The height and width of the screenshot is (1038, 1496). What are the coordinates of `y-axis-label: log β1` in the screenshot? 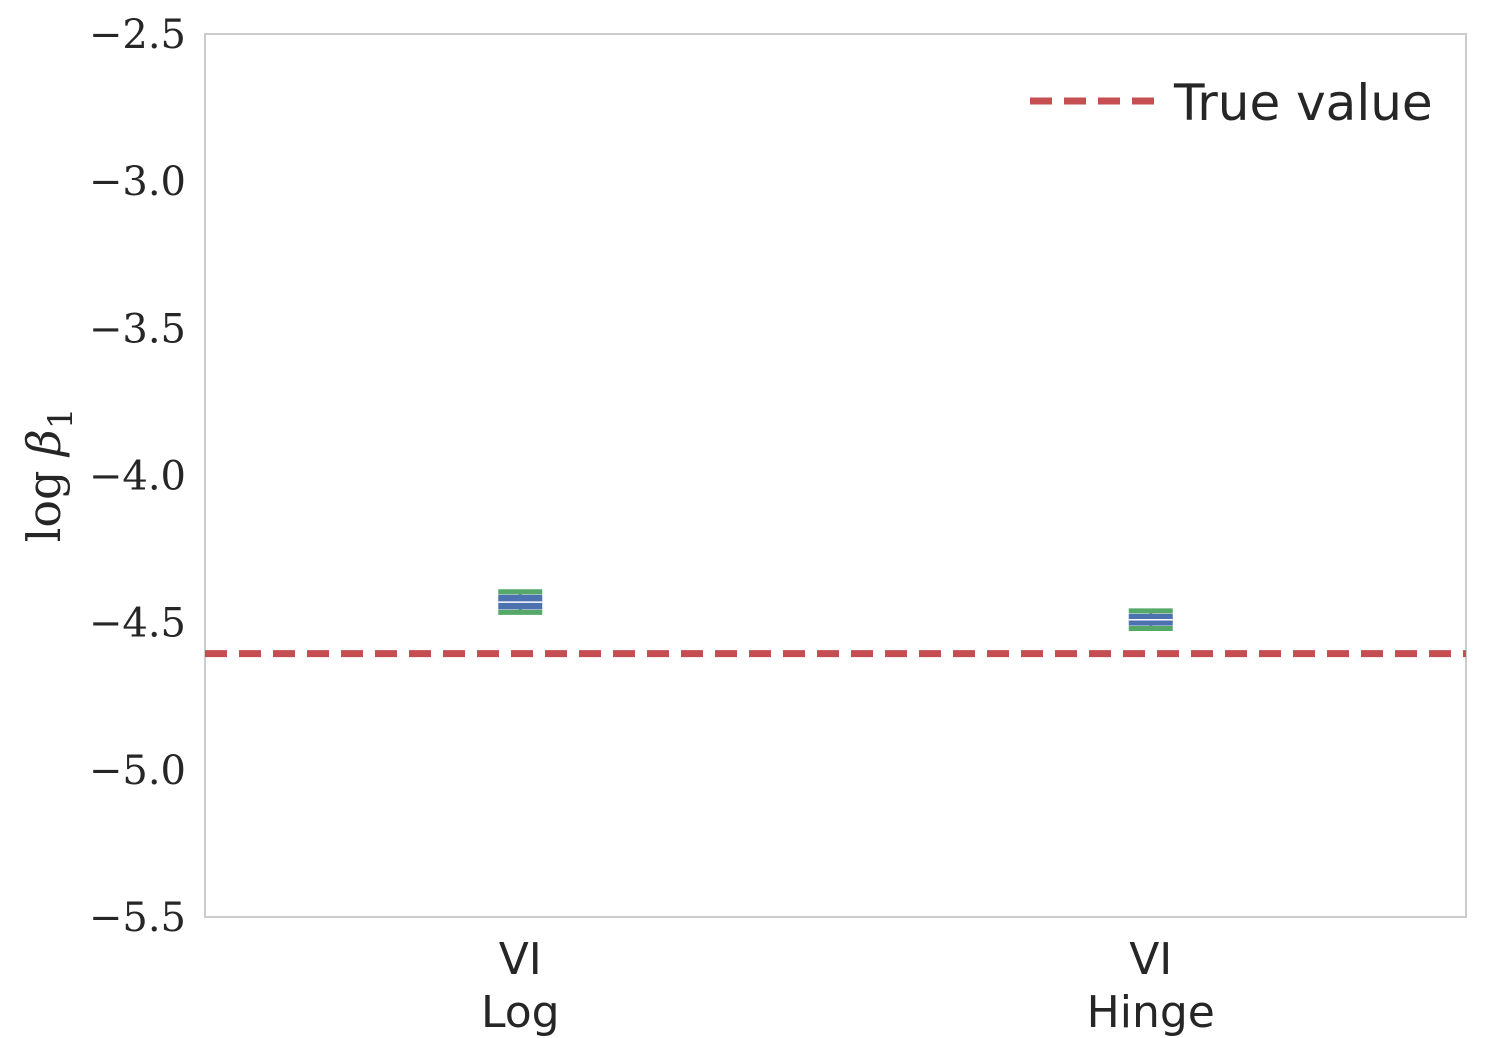 It's located at (49, 475).